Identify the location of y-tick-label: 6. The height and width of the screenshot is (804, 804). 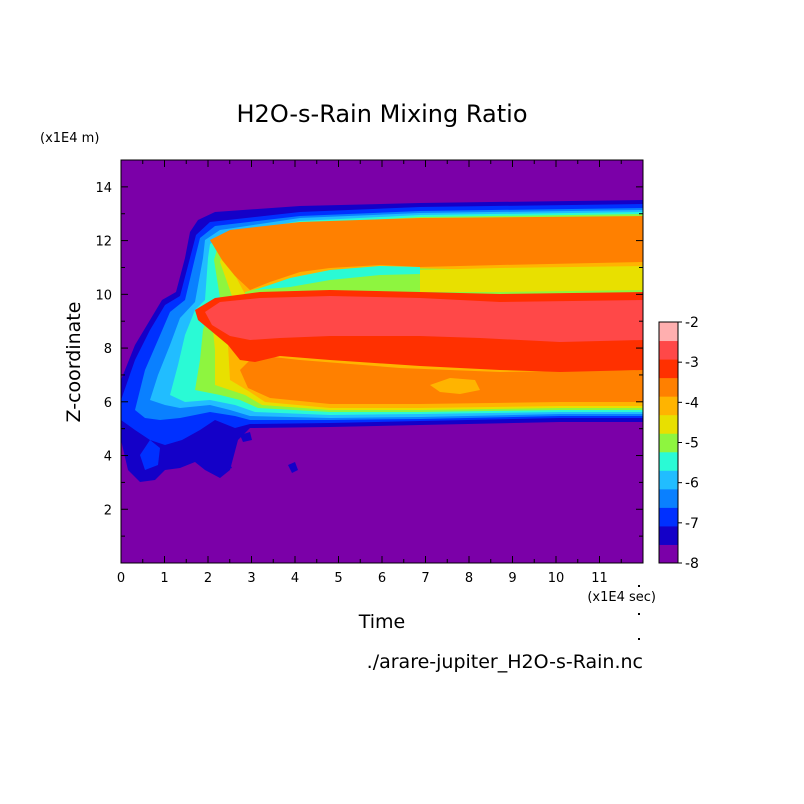
(108, 403).